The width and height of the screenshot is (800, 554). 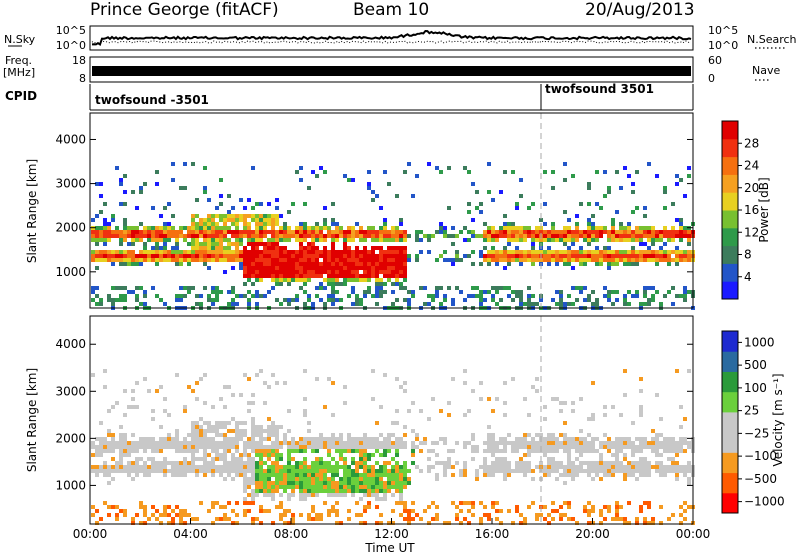 What do you see at coordinates (640, 10) in the screenshot?
I see `date-label: 20/Aug/2013` at bounding box center [640, 10].